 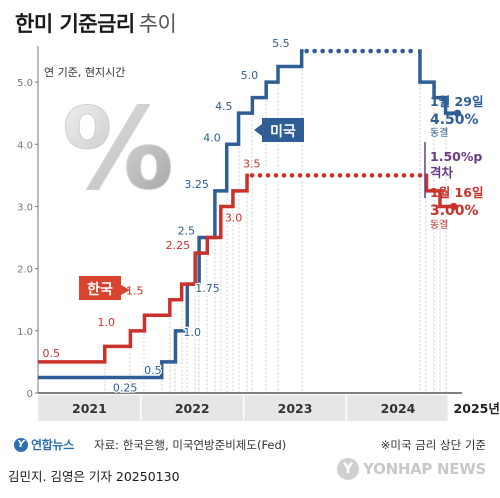 I want to click on us-end-value: 4.50%, so click(x=454, y=120).